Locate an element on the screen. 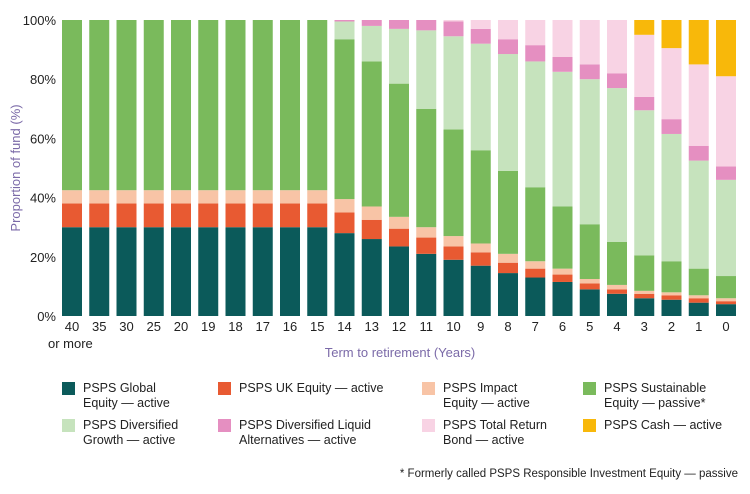 The image size is (750, 494). legend-label-line: PSPS Diversified Liquid is located at coordinates (305, 425).